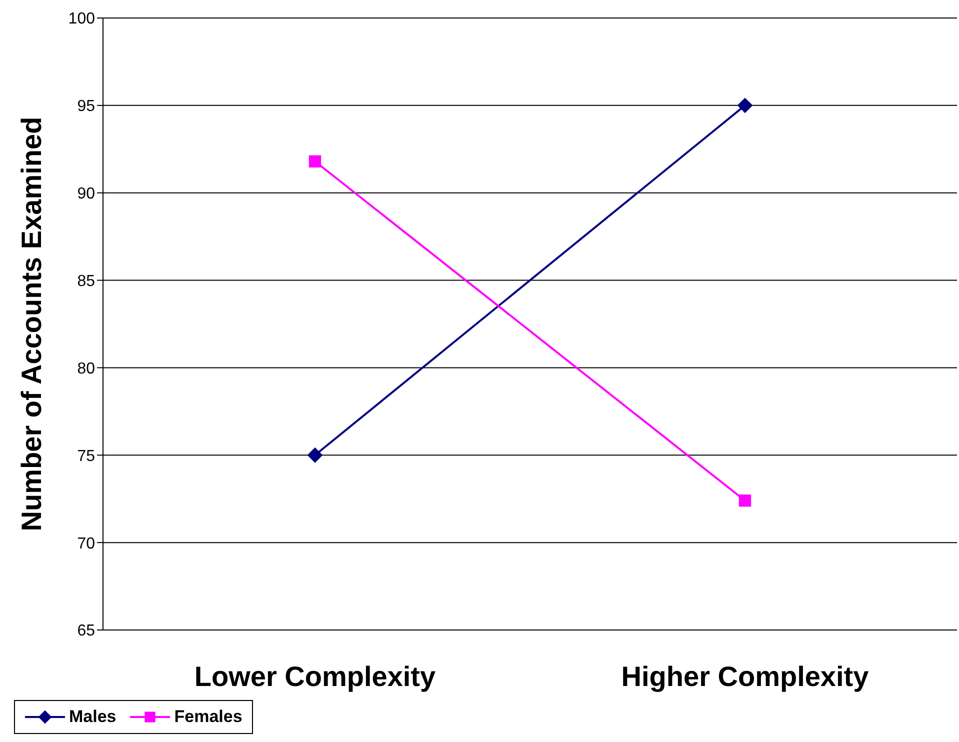  What do you see at coordinates (82, 19) in the screenshot?
I see `y-tick-label: 100` at bounding box center [82, 19].